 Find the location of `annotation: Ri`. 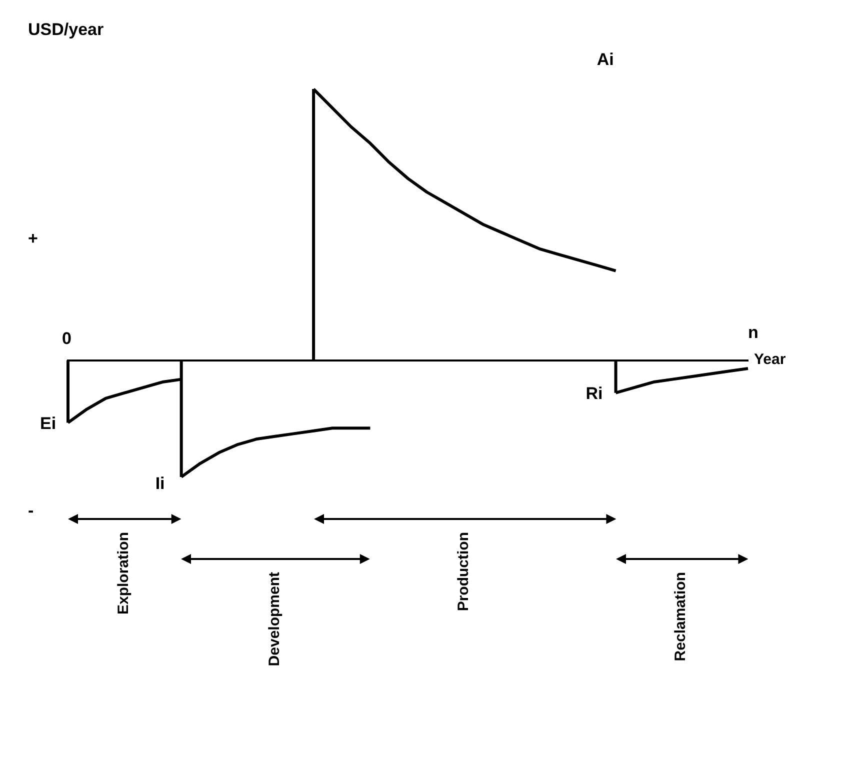

annotation: Ri is located at coordinates (594, 394).